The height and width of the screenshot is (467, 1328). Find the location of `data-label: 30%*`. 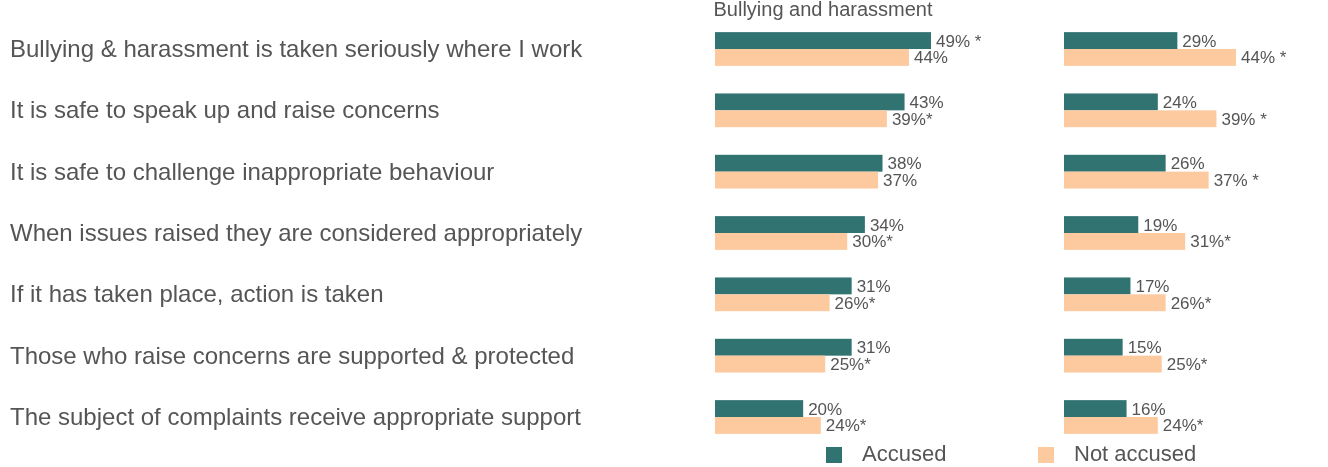

data-label: 30%* is located at coordinates (873, 242).